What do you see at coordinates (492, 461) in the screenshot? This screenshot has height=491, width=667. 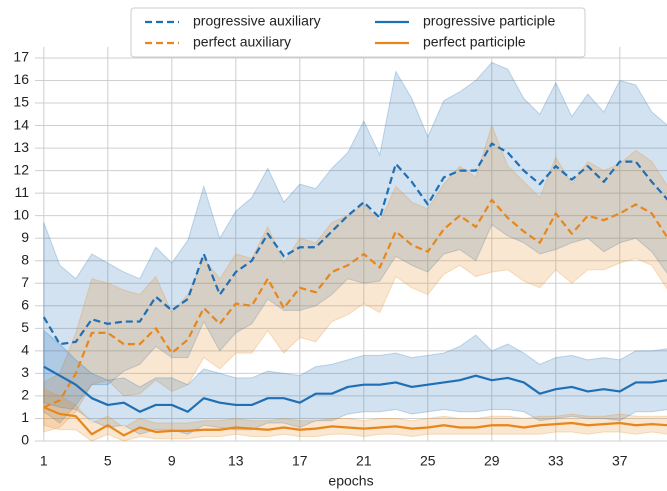 I see `x-tick-label: 29` at bounding box center [492, 461].